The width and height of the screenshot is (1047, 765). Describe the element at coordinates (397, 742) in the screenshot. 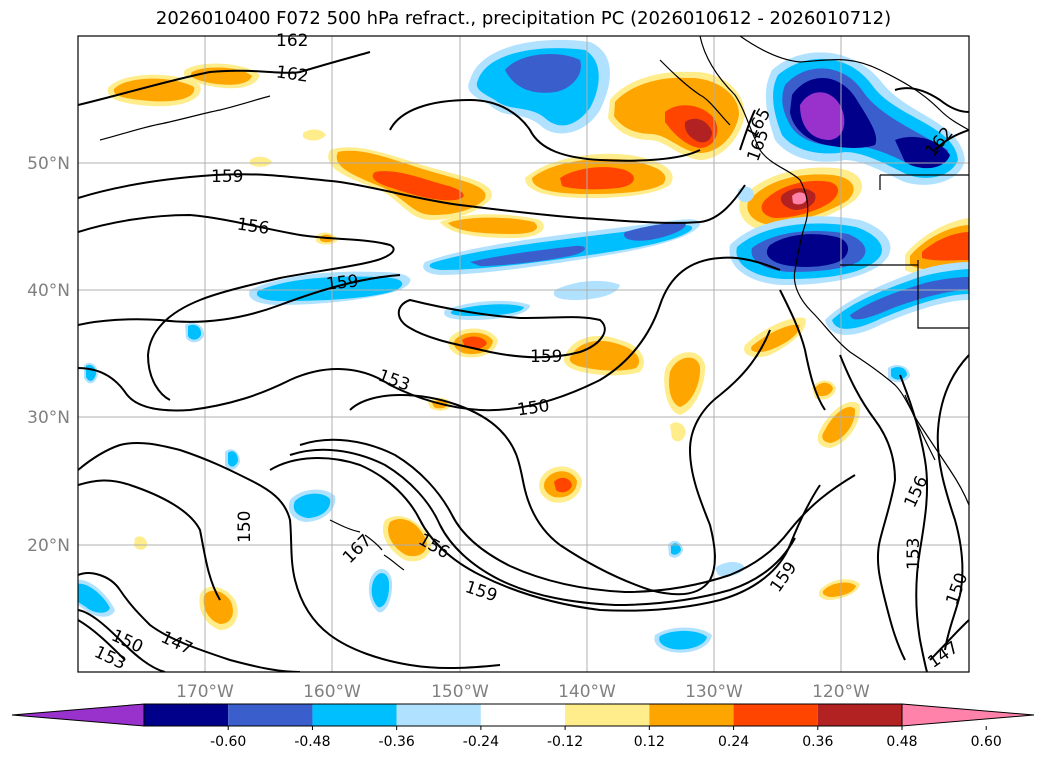

I see `colorbar-tick-label: -0.36` at that location.